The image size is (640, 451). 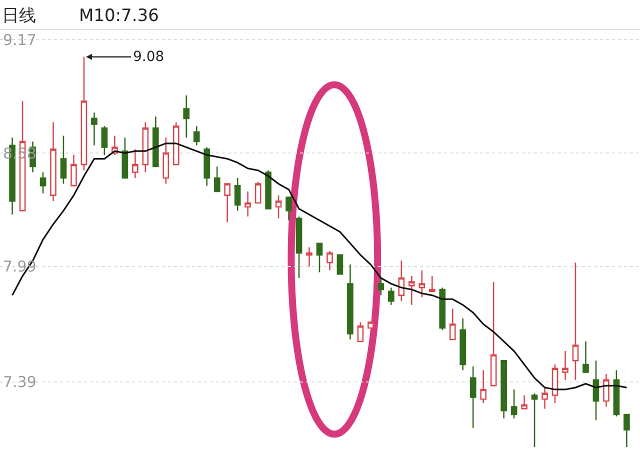 I want to click on y-tick-label: 7.39, so click(x=19, y=382).